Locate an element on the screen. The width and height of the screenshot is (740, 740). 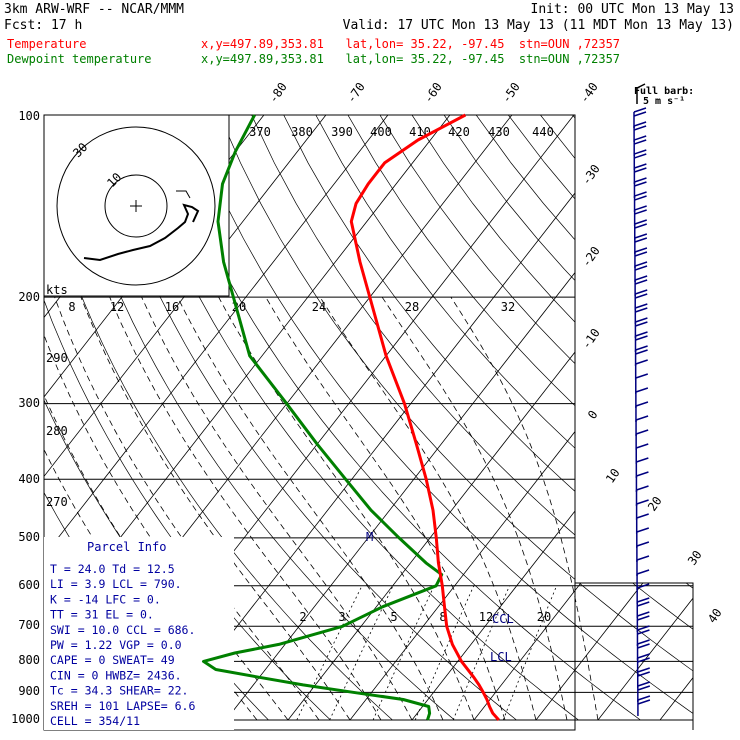
isotherm-labels-right: -30 -20 -10 0 10 20 30 40 is located at coordinates (652, 394).